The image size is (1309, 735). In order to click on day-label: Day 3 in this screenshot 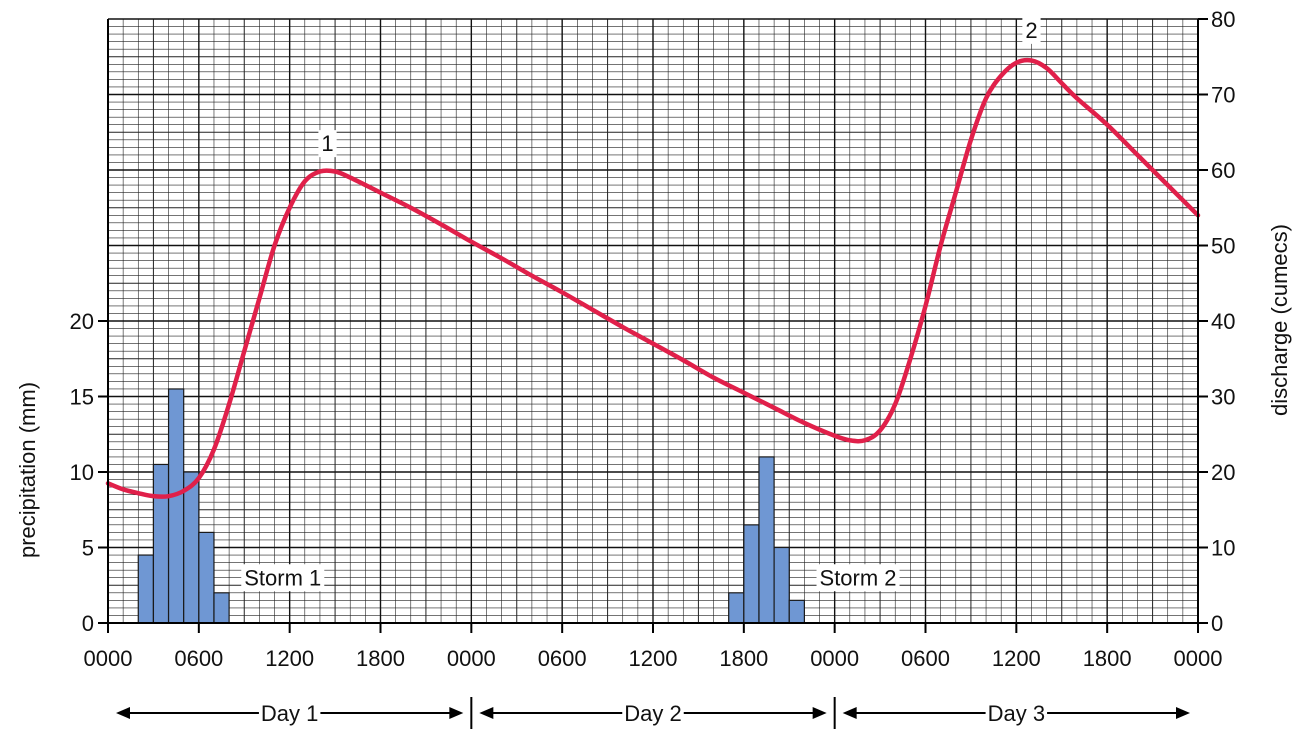, I will do `click(1016, 713)`.